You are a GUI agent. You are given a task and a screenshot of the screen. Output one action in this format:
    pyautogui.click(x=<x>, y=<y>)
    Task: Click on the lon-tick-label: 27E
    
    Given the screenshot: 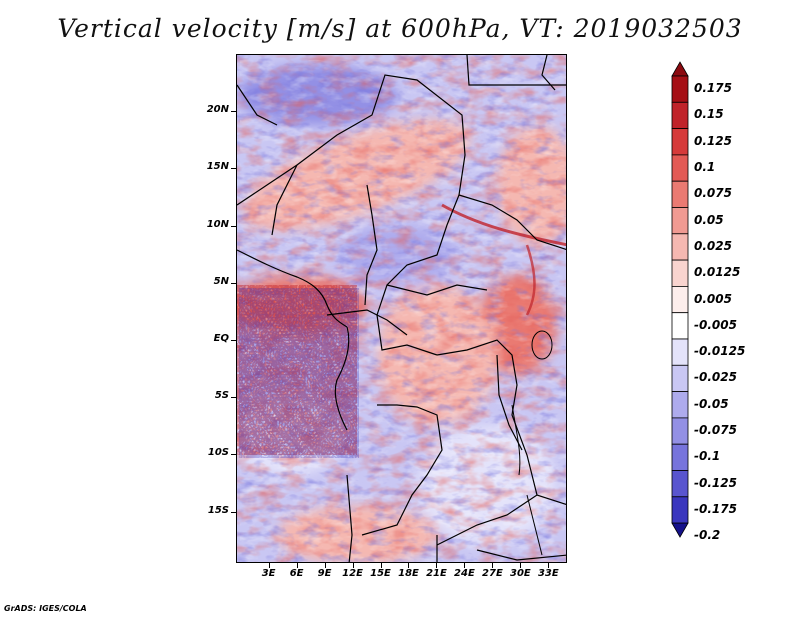 What is the action you would take?
    pyautogui.click(x=492, y=573)
    